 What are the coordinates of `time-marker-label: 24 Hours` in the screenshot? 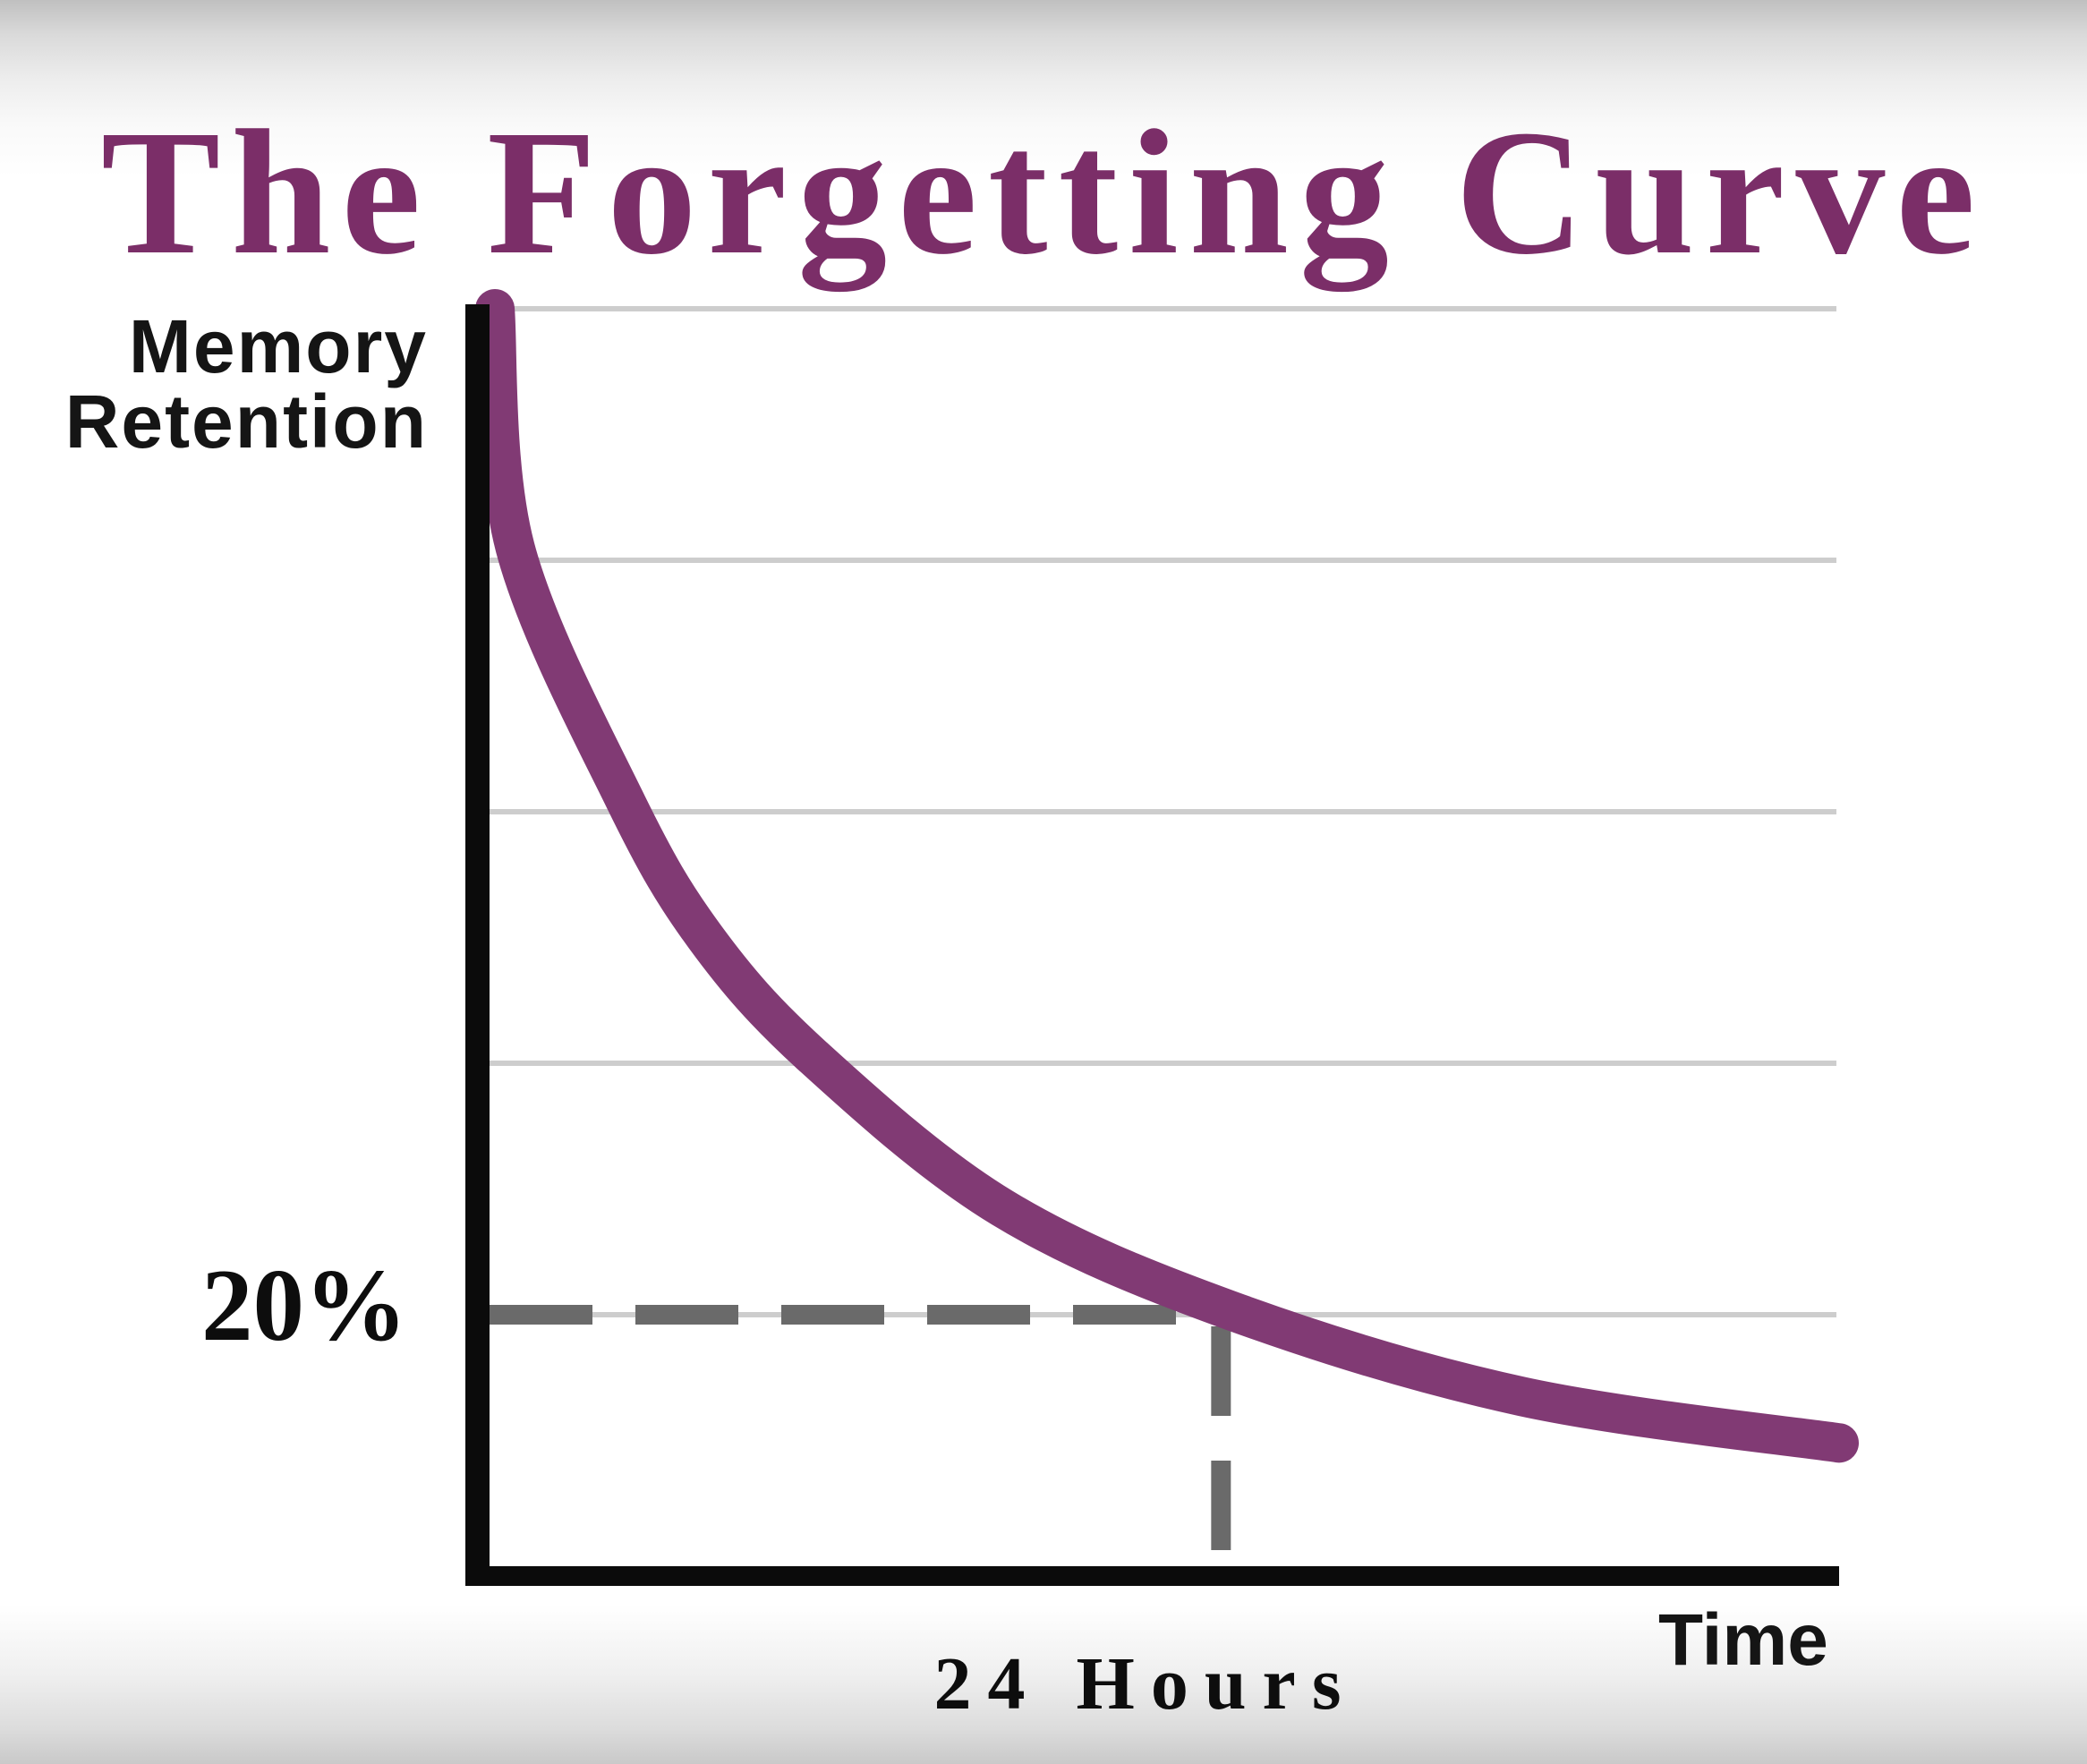 It's located at (1145, 1684).